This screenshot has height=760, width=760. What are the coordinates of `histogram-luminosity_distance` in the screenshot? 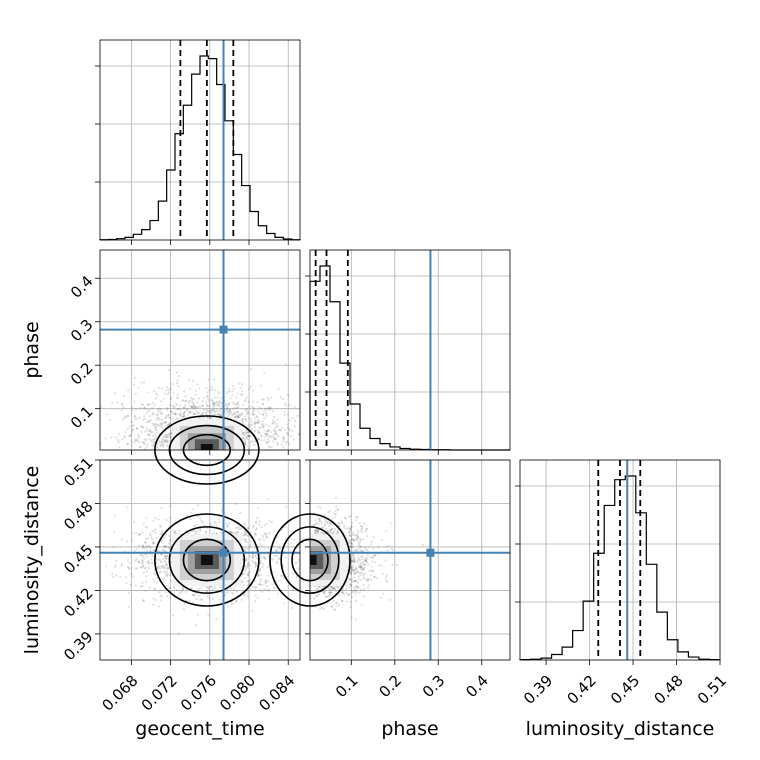 It's located at (620, 560).